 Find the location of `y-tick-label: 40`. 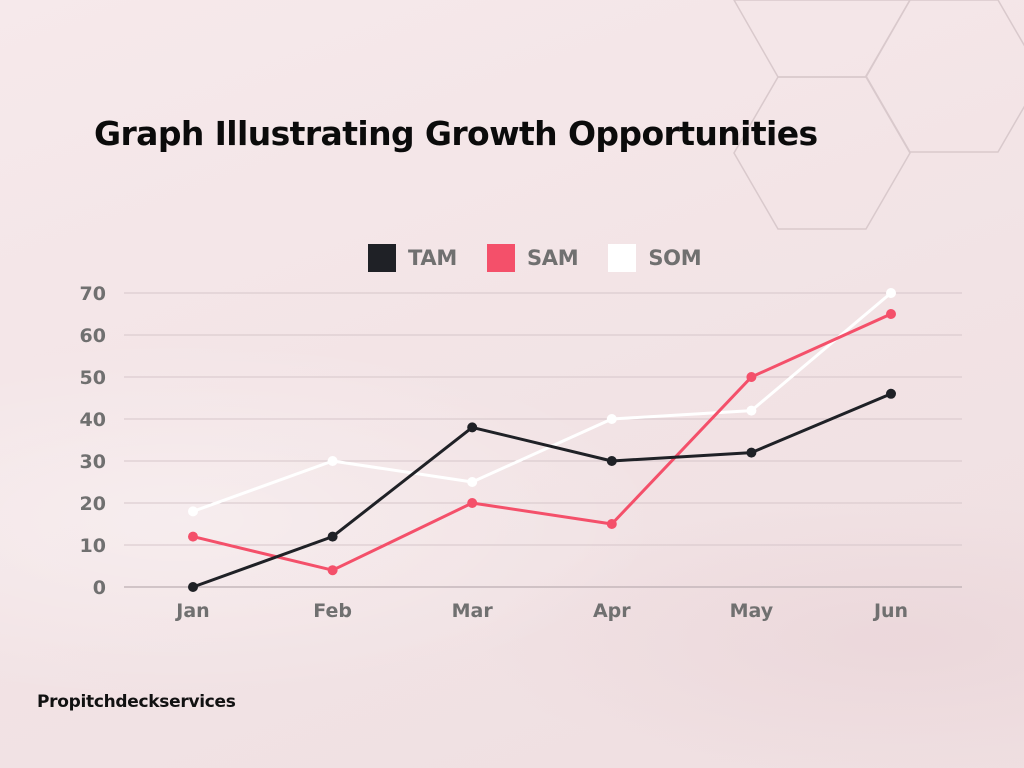

y-tick-label: 40 is located at coordinates (93, 420).